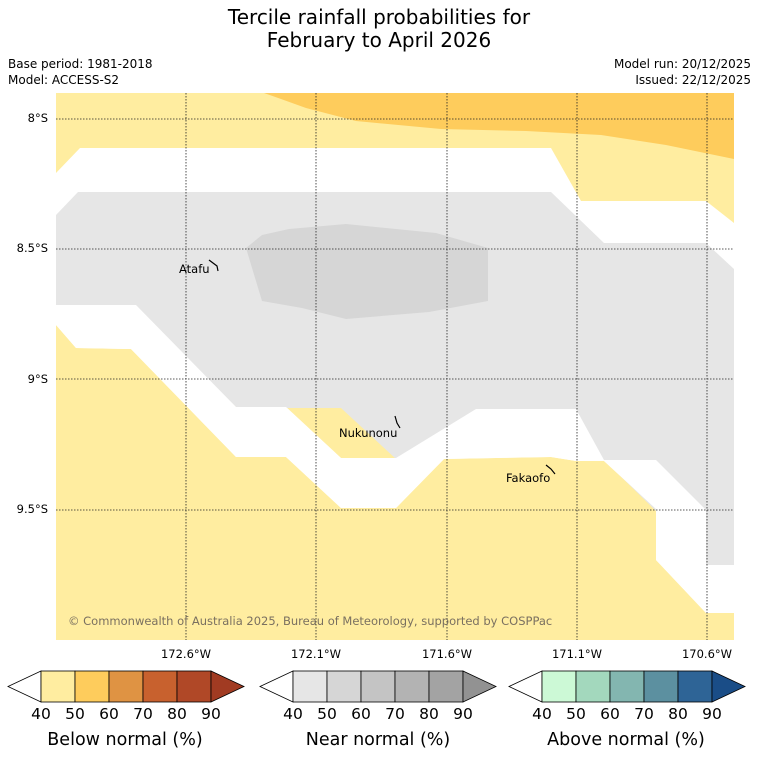 The width and height of the screenshot is (758, 781). Describe the element at coordinates (379, 40) in the screenshot. I see `map-title-line2: February to April 2026` at that location.